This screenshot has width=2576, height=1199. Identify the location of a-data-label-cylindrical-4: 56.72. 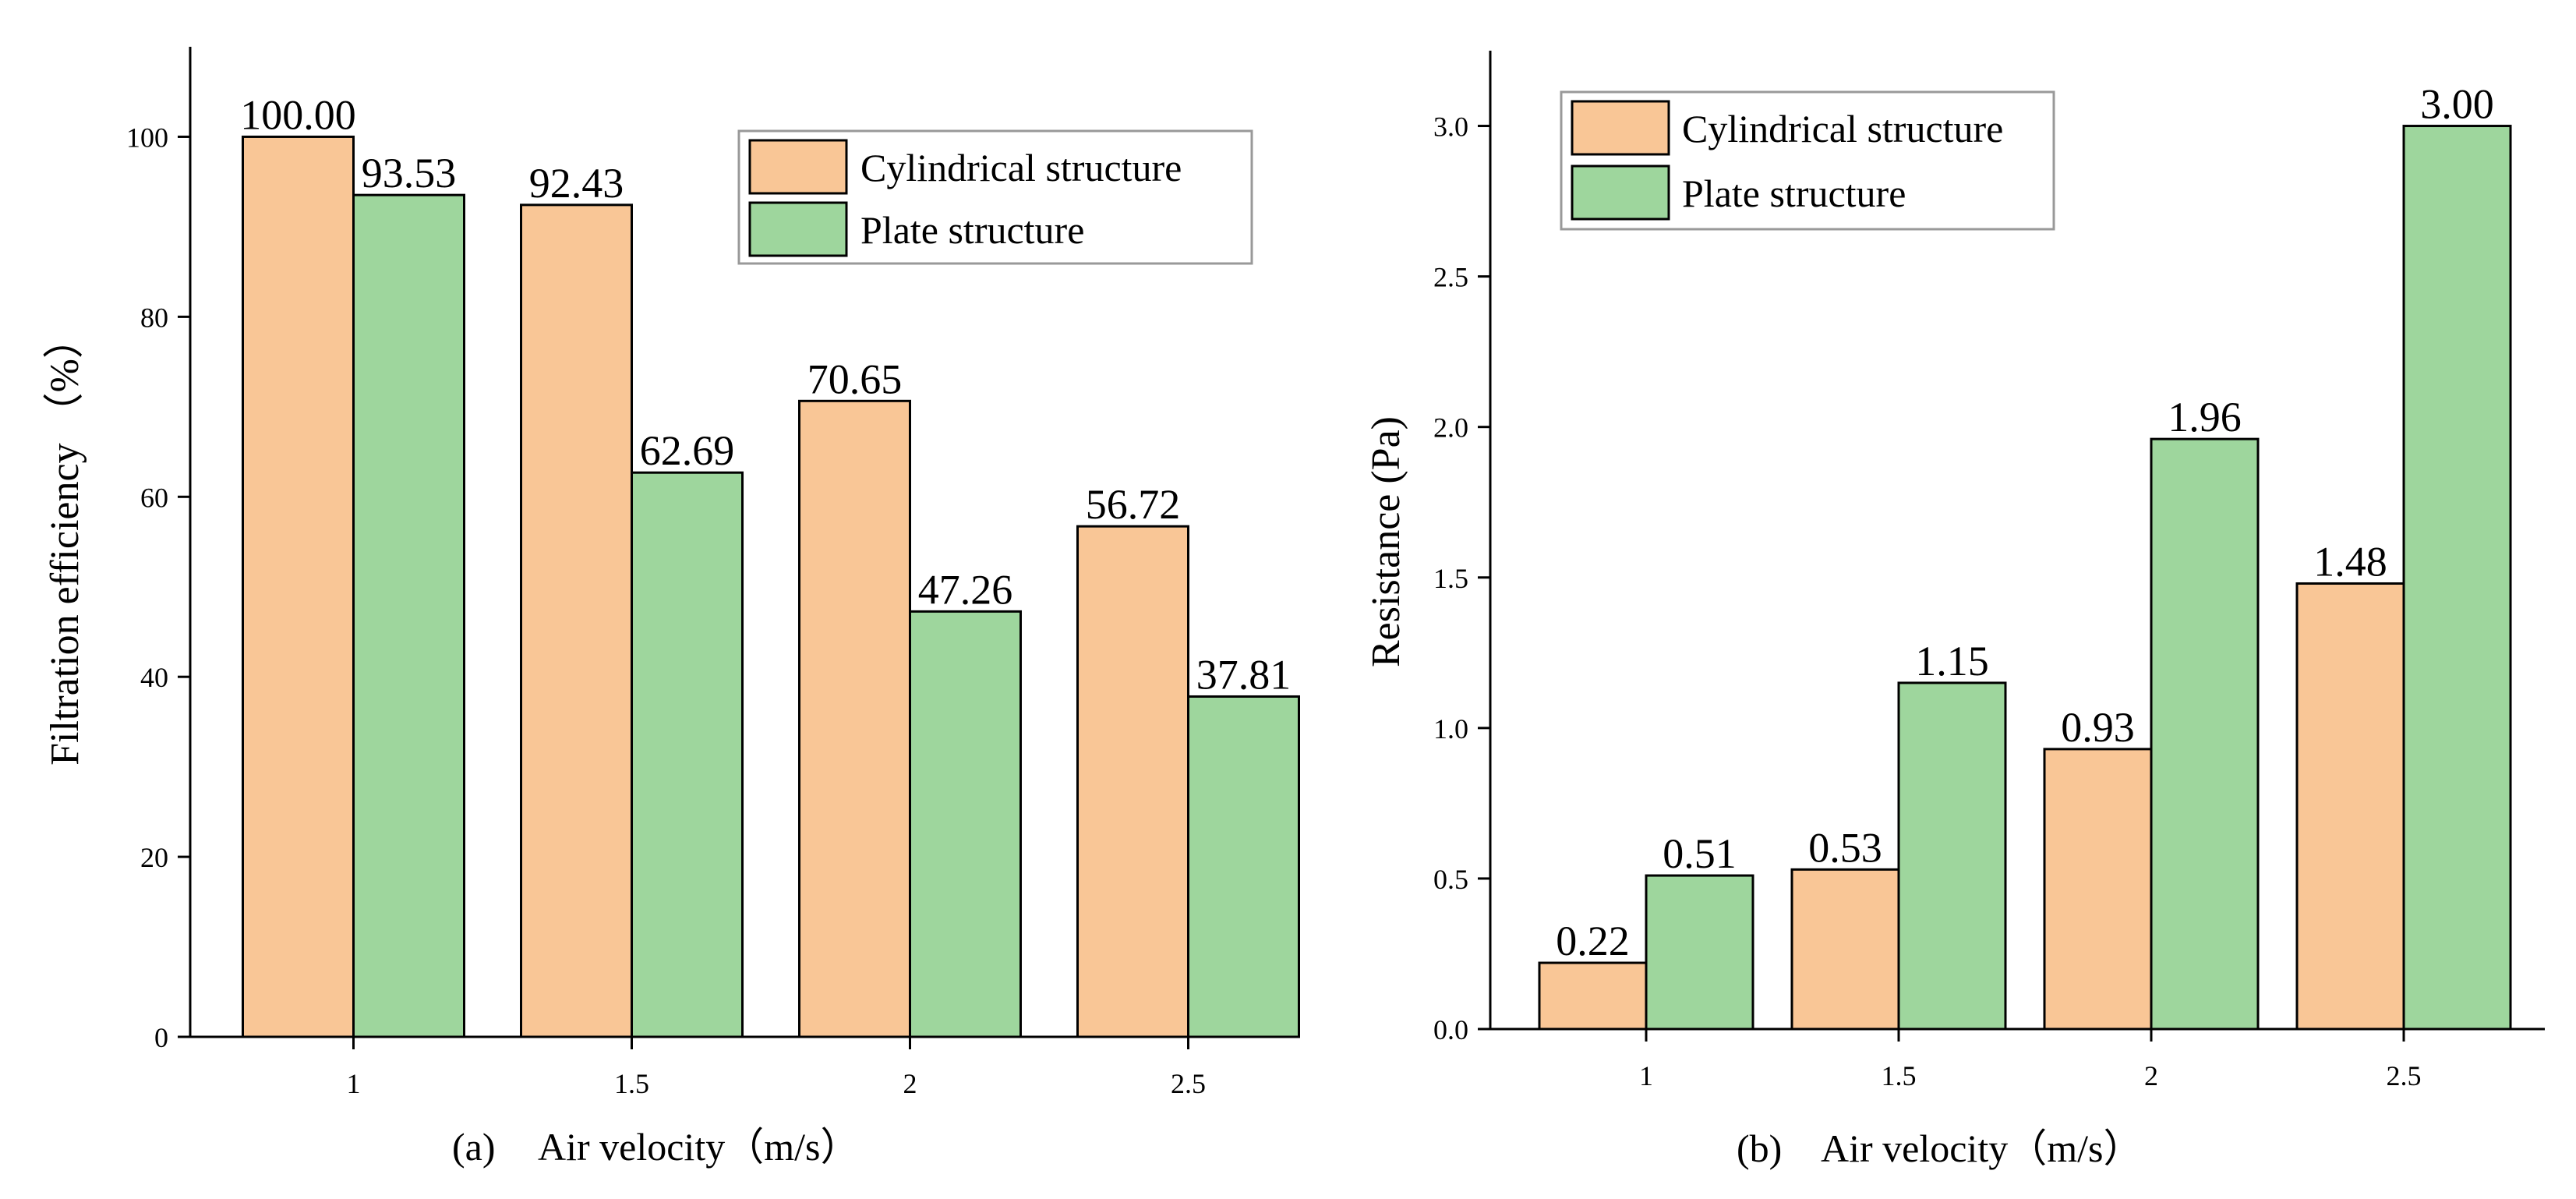
(1133, 504).